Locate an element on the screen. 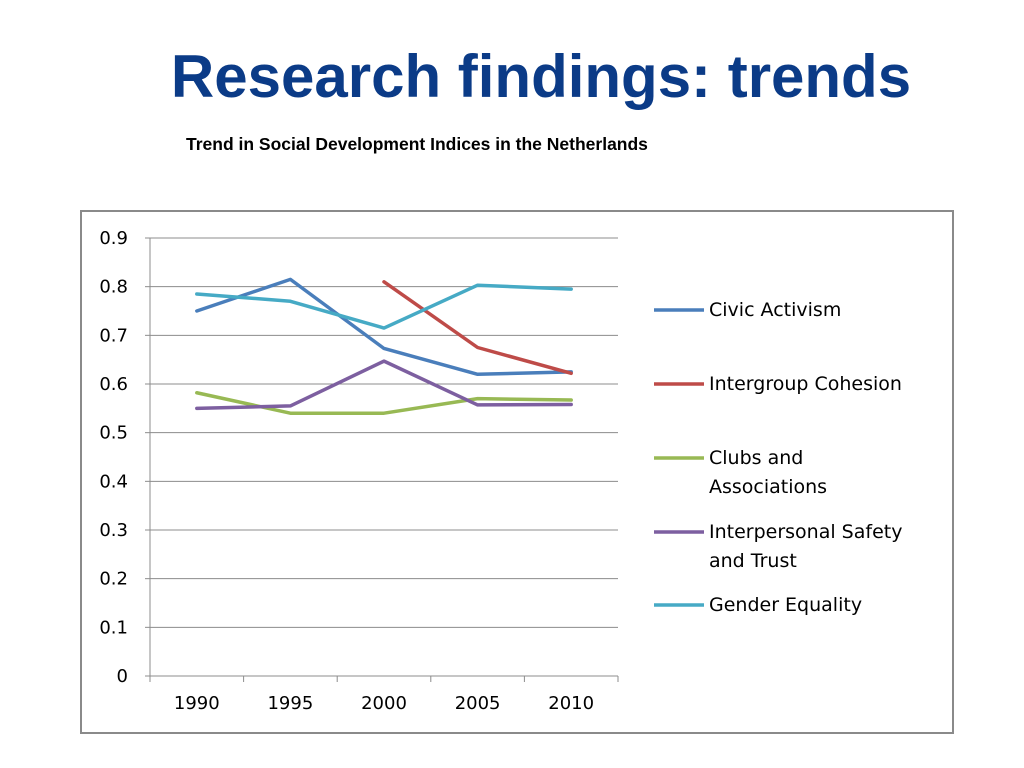 The height and width of the screenshot is (768, 1024). y-tick-label: 0.7 is located at coordinates (113, 335).